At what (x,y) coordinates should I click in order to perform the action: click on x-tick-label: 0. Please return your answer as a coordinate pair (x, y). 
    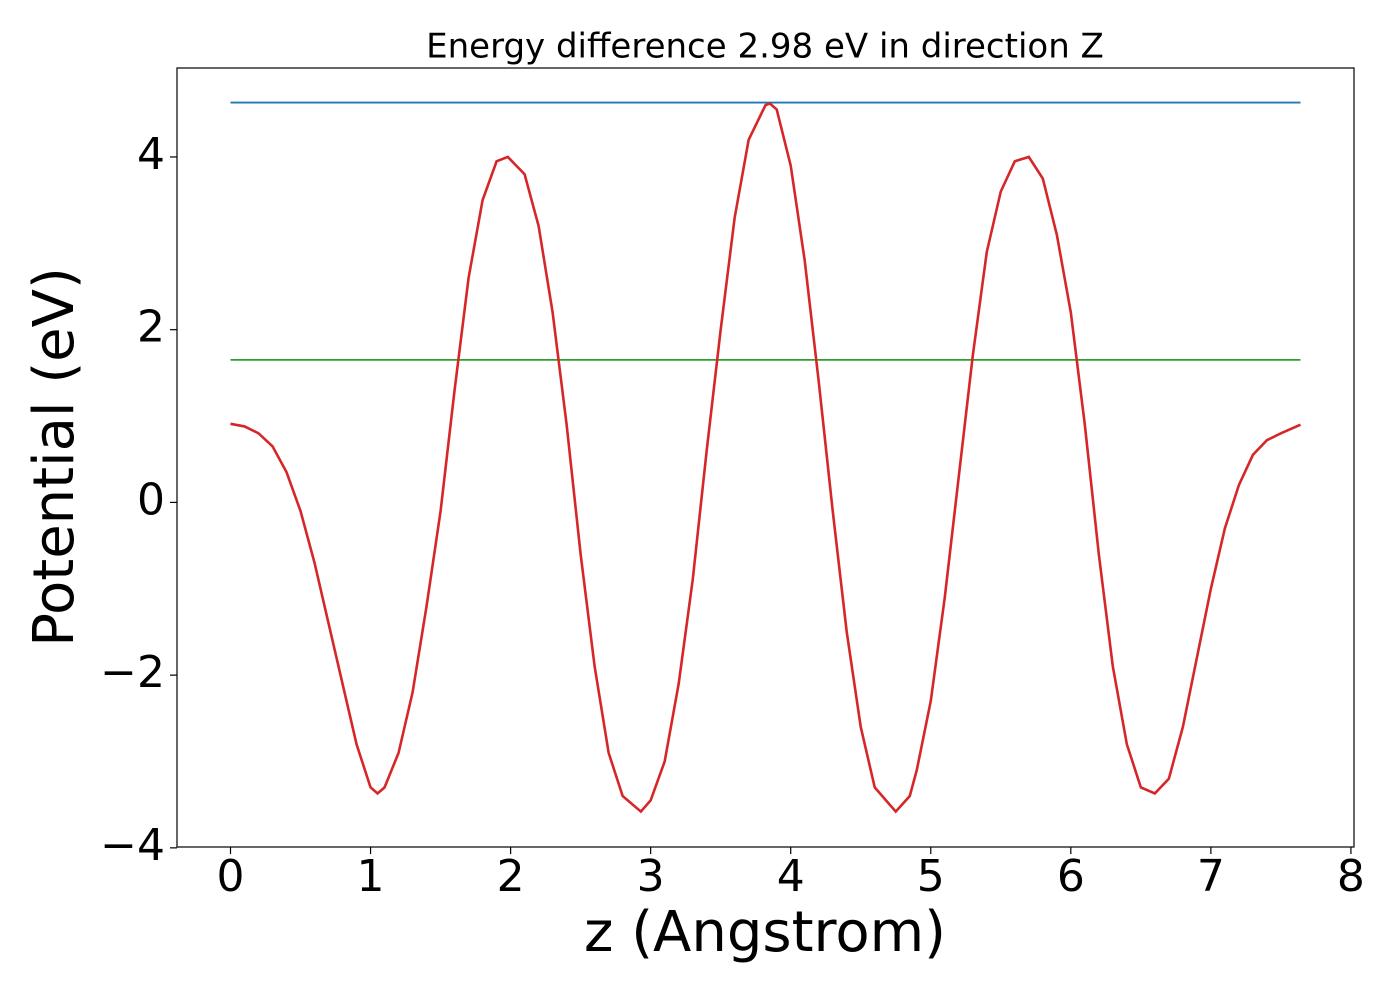
    Looking at the image, I should click on (231, 876).